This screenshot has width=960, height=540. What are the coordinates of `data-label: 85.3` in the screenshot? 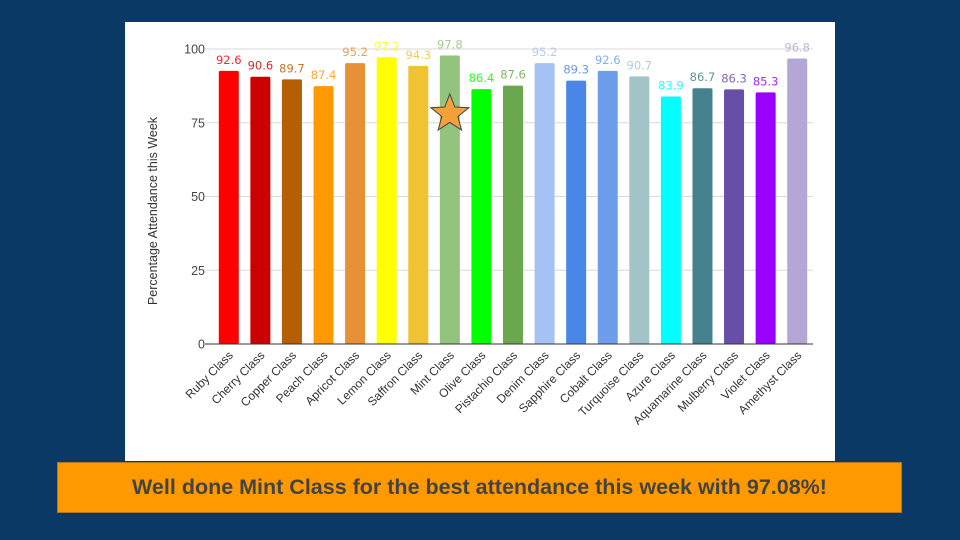 It's located at (766, 81).